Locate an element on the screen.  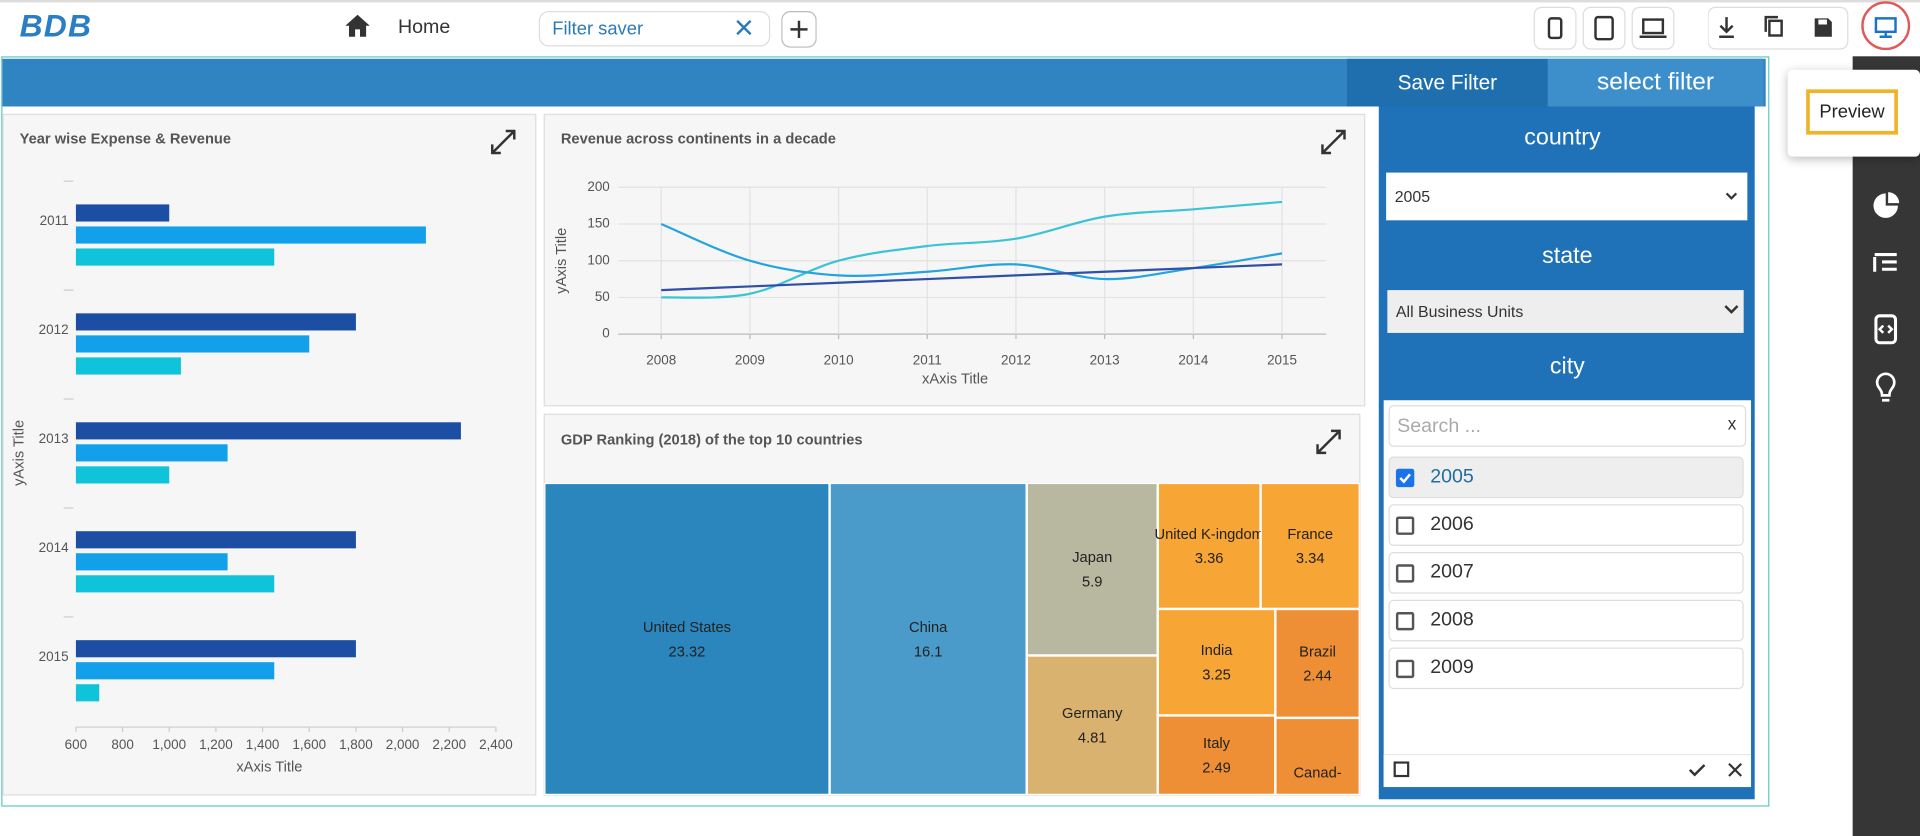
cell-label: United K-ingdom is located at coordinates (1208, 535).